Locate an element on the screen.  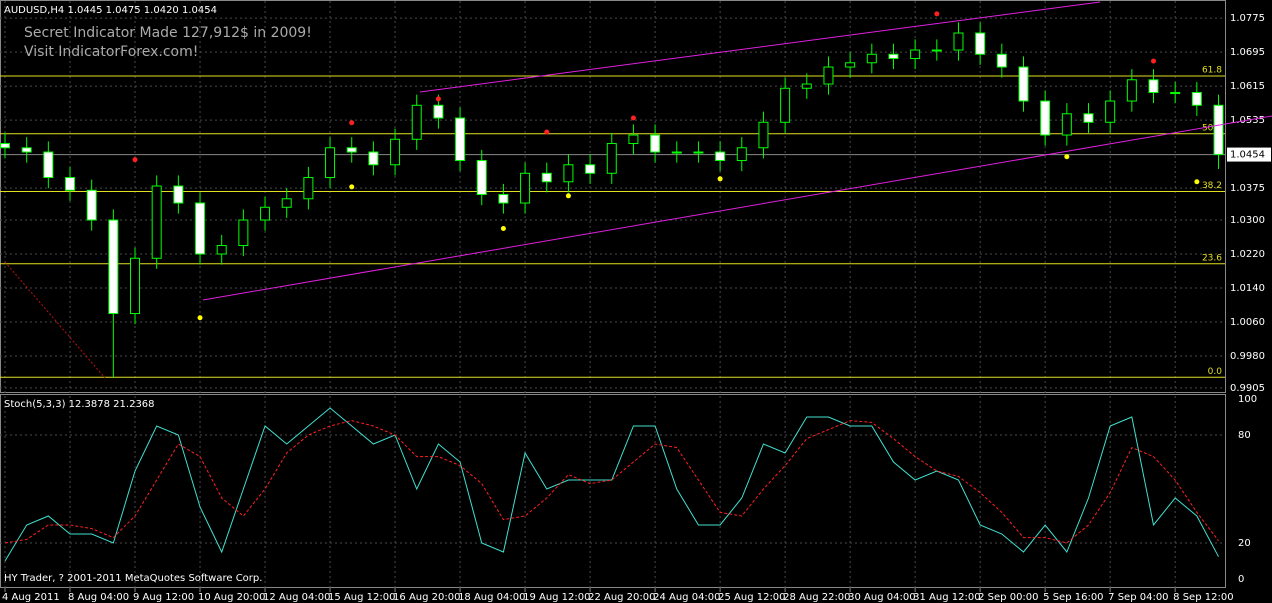
x-tick-label: 8 Sep 12:00 is located at coordinates (1203, 597).